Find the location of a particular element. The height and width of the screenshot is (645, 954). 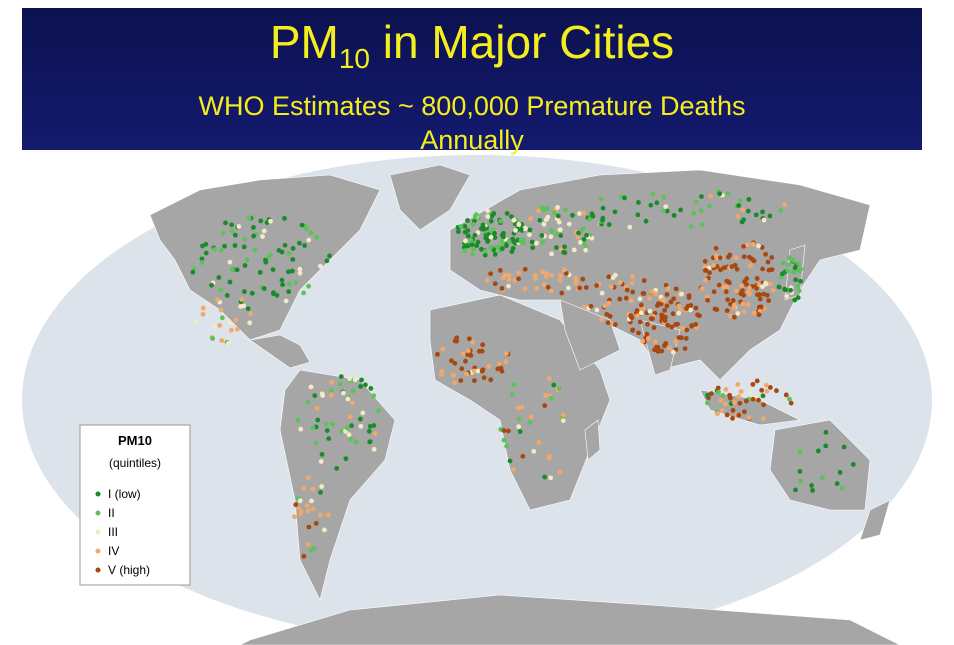

legend-label: III is located at coordinates (113, 532).